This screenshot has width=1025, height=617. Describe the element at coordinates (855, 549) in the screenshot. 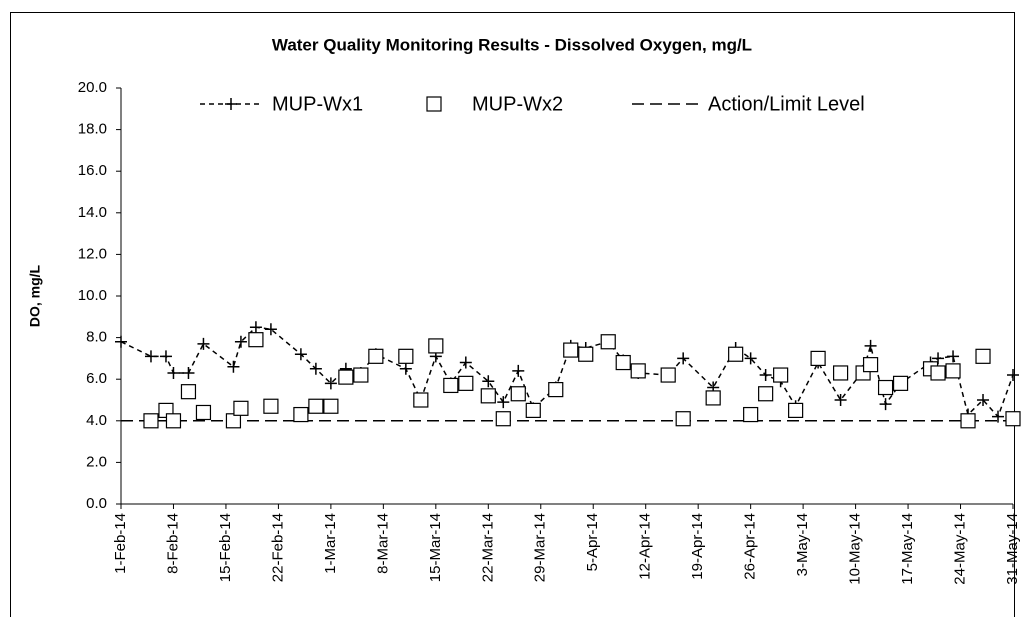

I see `x-tick-label: 10-May-14` at that location.